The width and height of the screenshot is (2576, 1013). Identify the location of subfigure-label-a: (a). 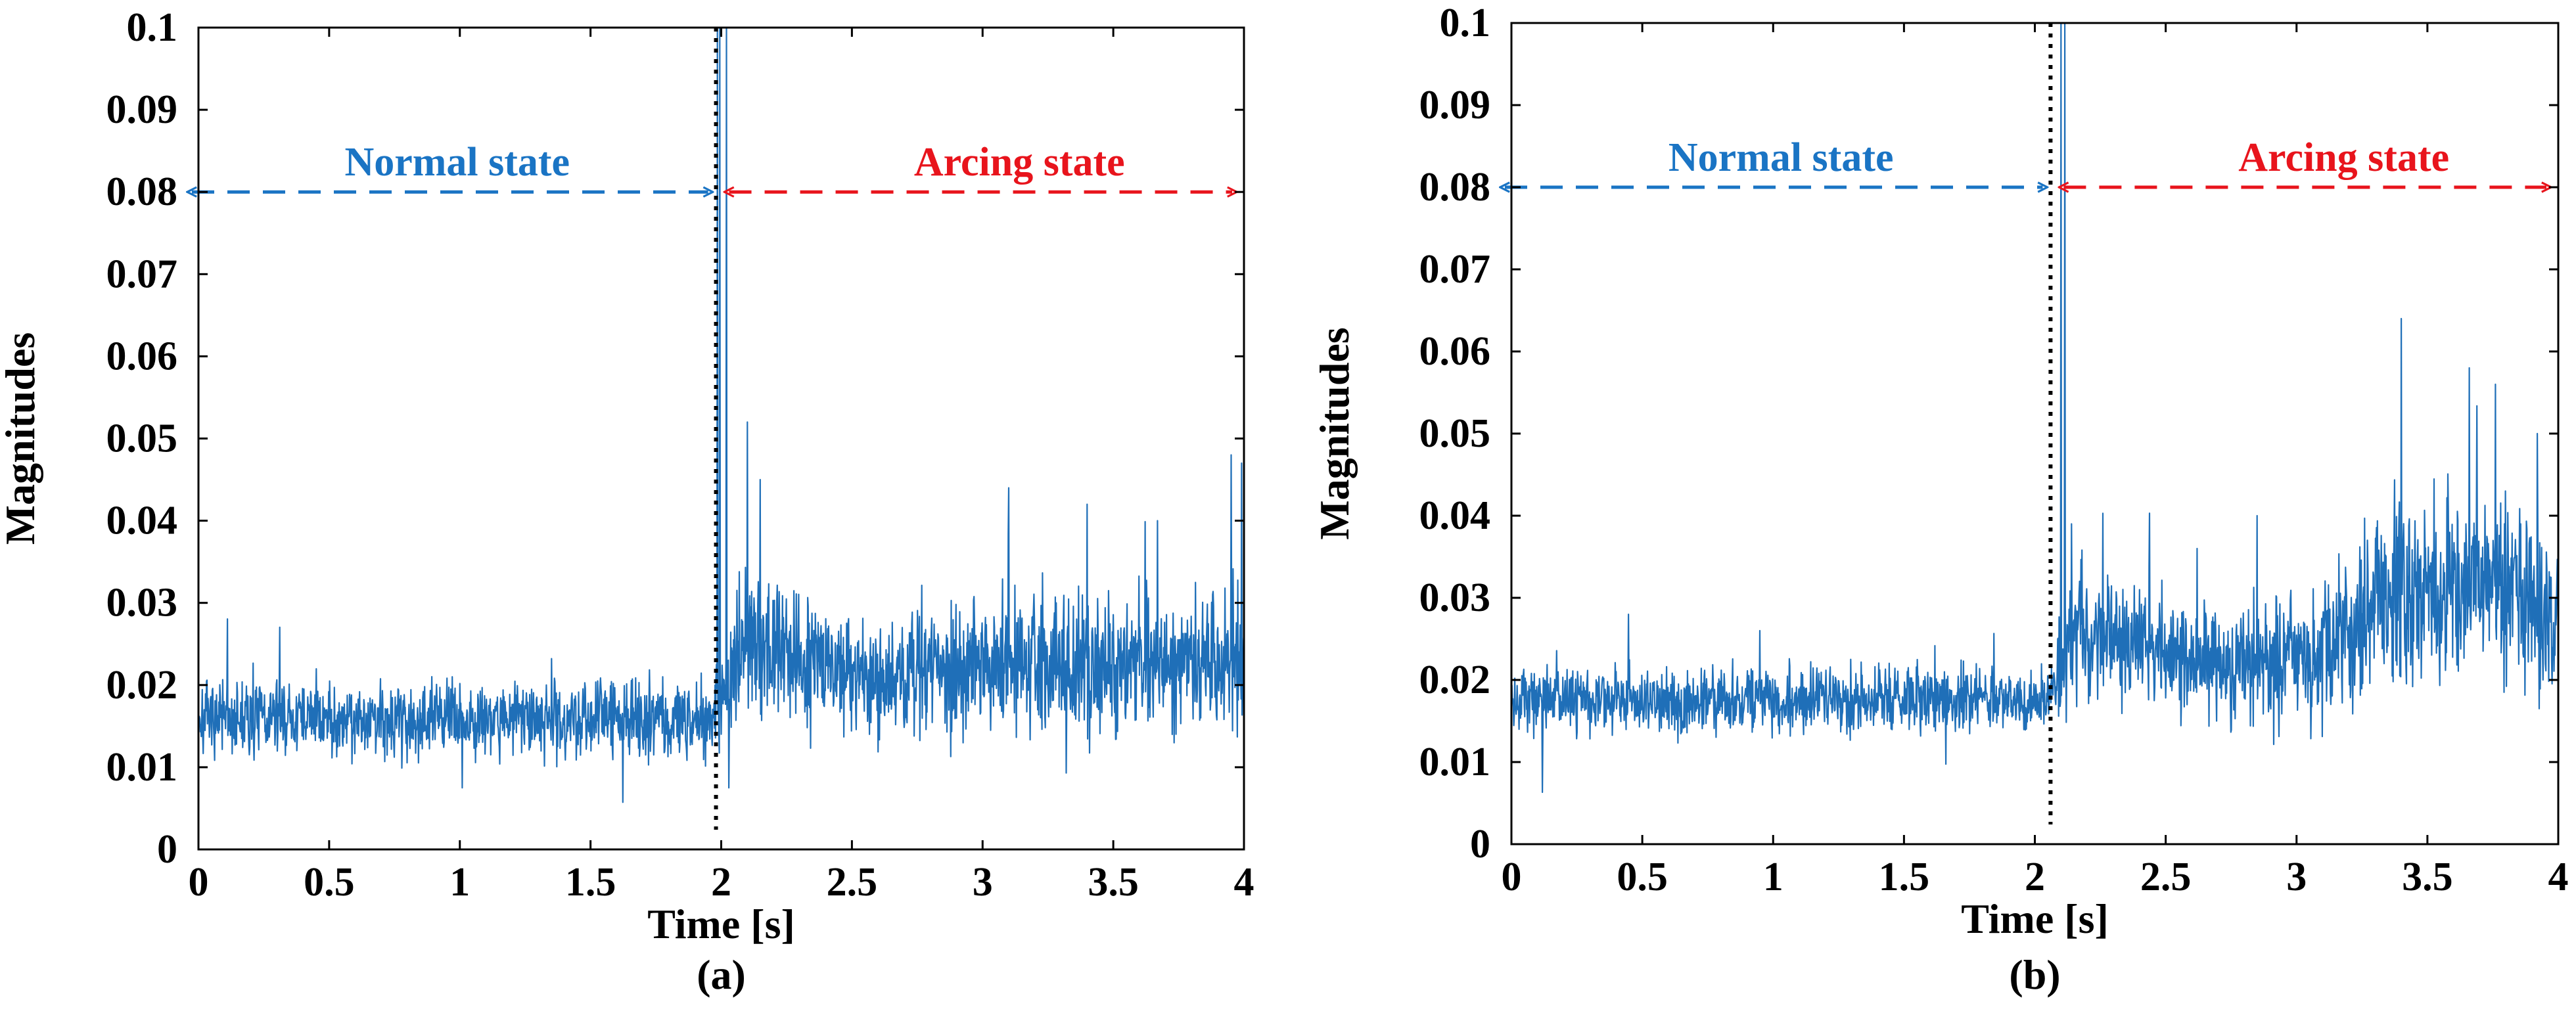
(721, 974).